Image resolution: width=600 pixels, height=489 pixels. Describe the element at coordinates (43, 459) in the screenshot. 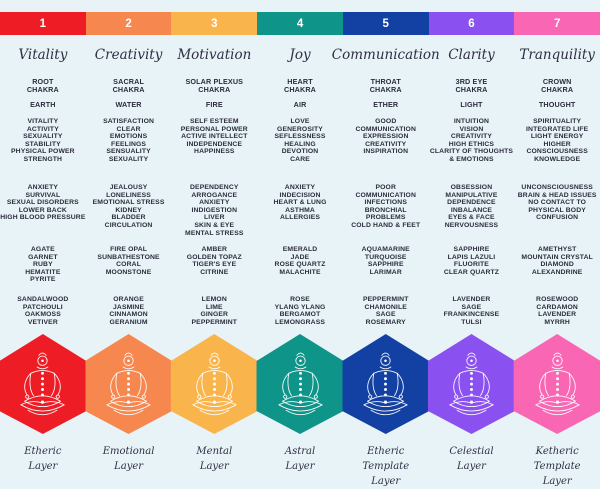

I see `layer-label: Etheric Layer` at that location.